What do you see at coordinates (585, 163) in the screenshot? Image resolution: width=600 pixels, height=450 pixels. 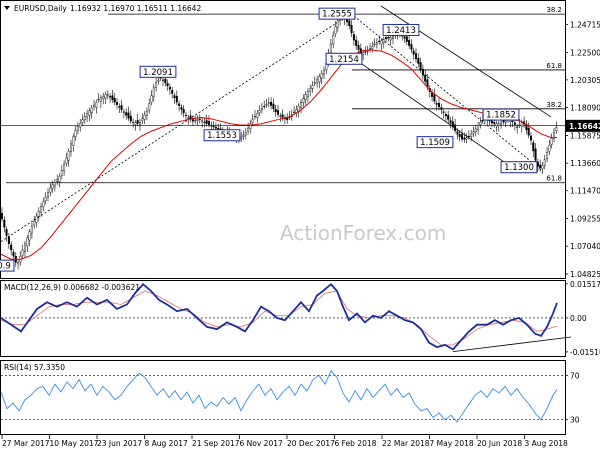 I see `price-axis-label: 1.13660` at bounding box center [585, 163].